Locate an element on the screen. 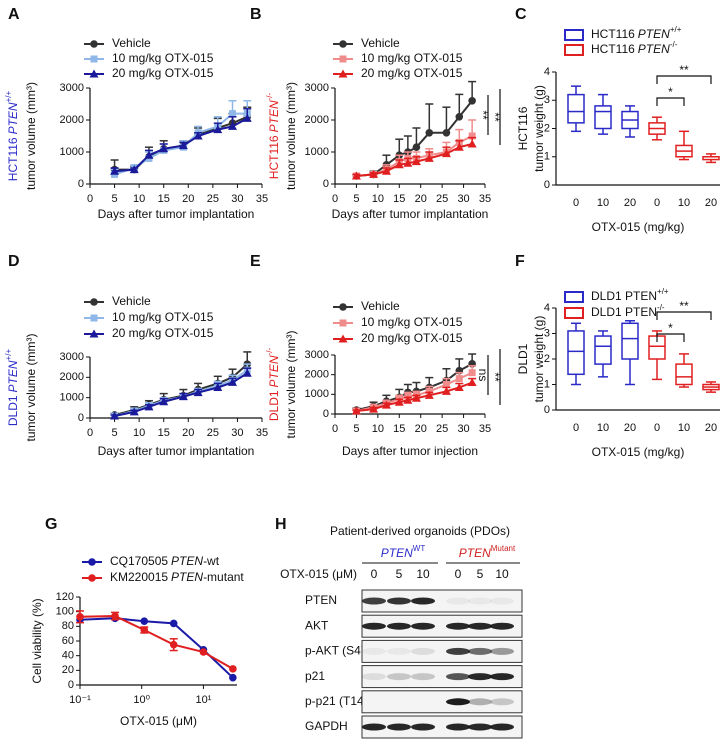  x-tick-label: 5 is located at coordinates (115, 433).